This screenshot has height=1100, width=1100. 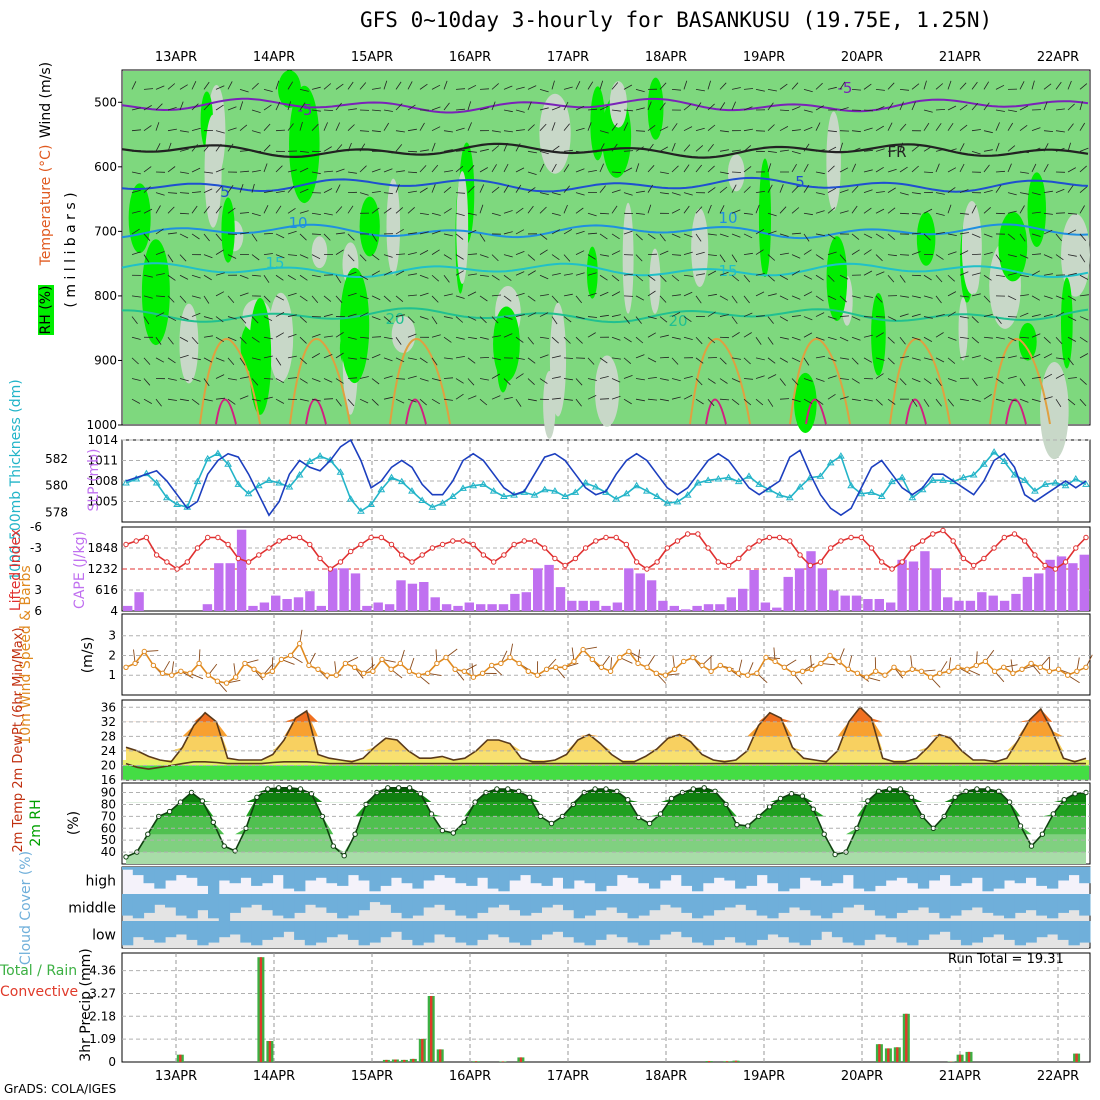 What do you see at coordinates (38, 590) in the screenshot?
I see `ytick-li: 3` at bounding box center [38, 590].